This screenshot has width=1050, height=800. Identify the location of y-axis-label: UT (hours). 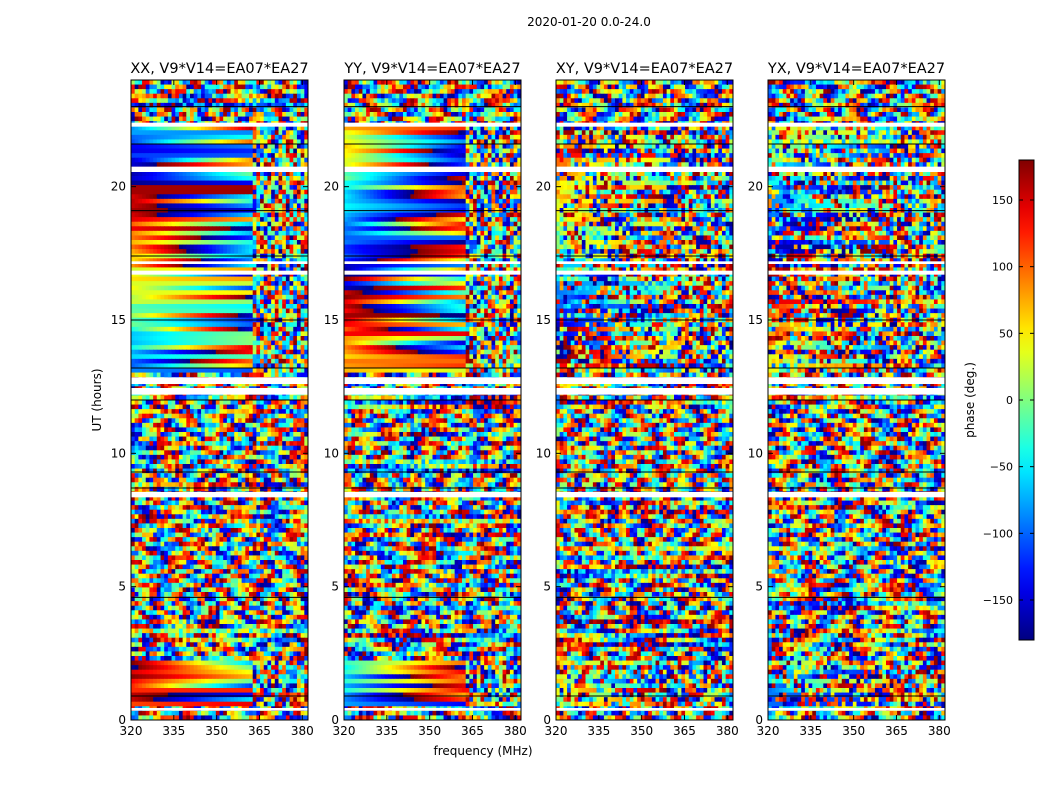
(97, 399).